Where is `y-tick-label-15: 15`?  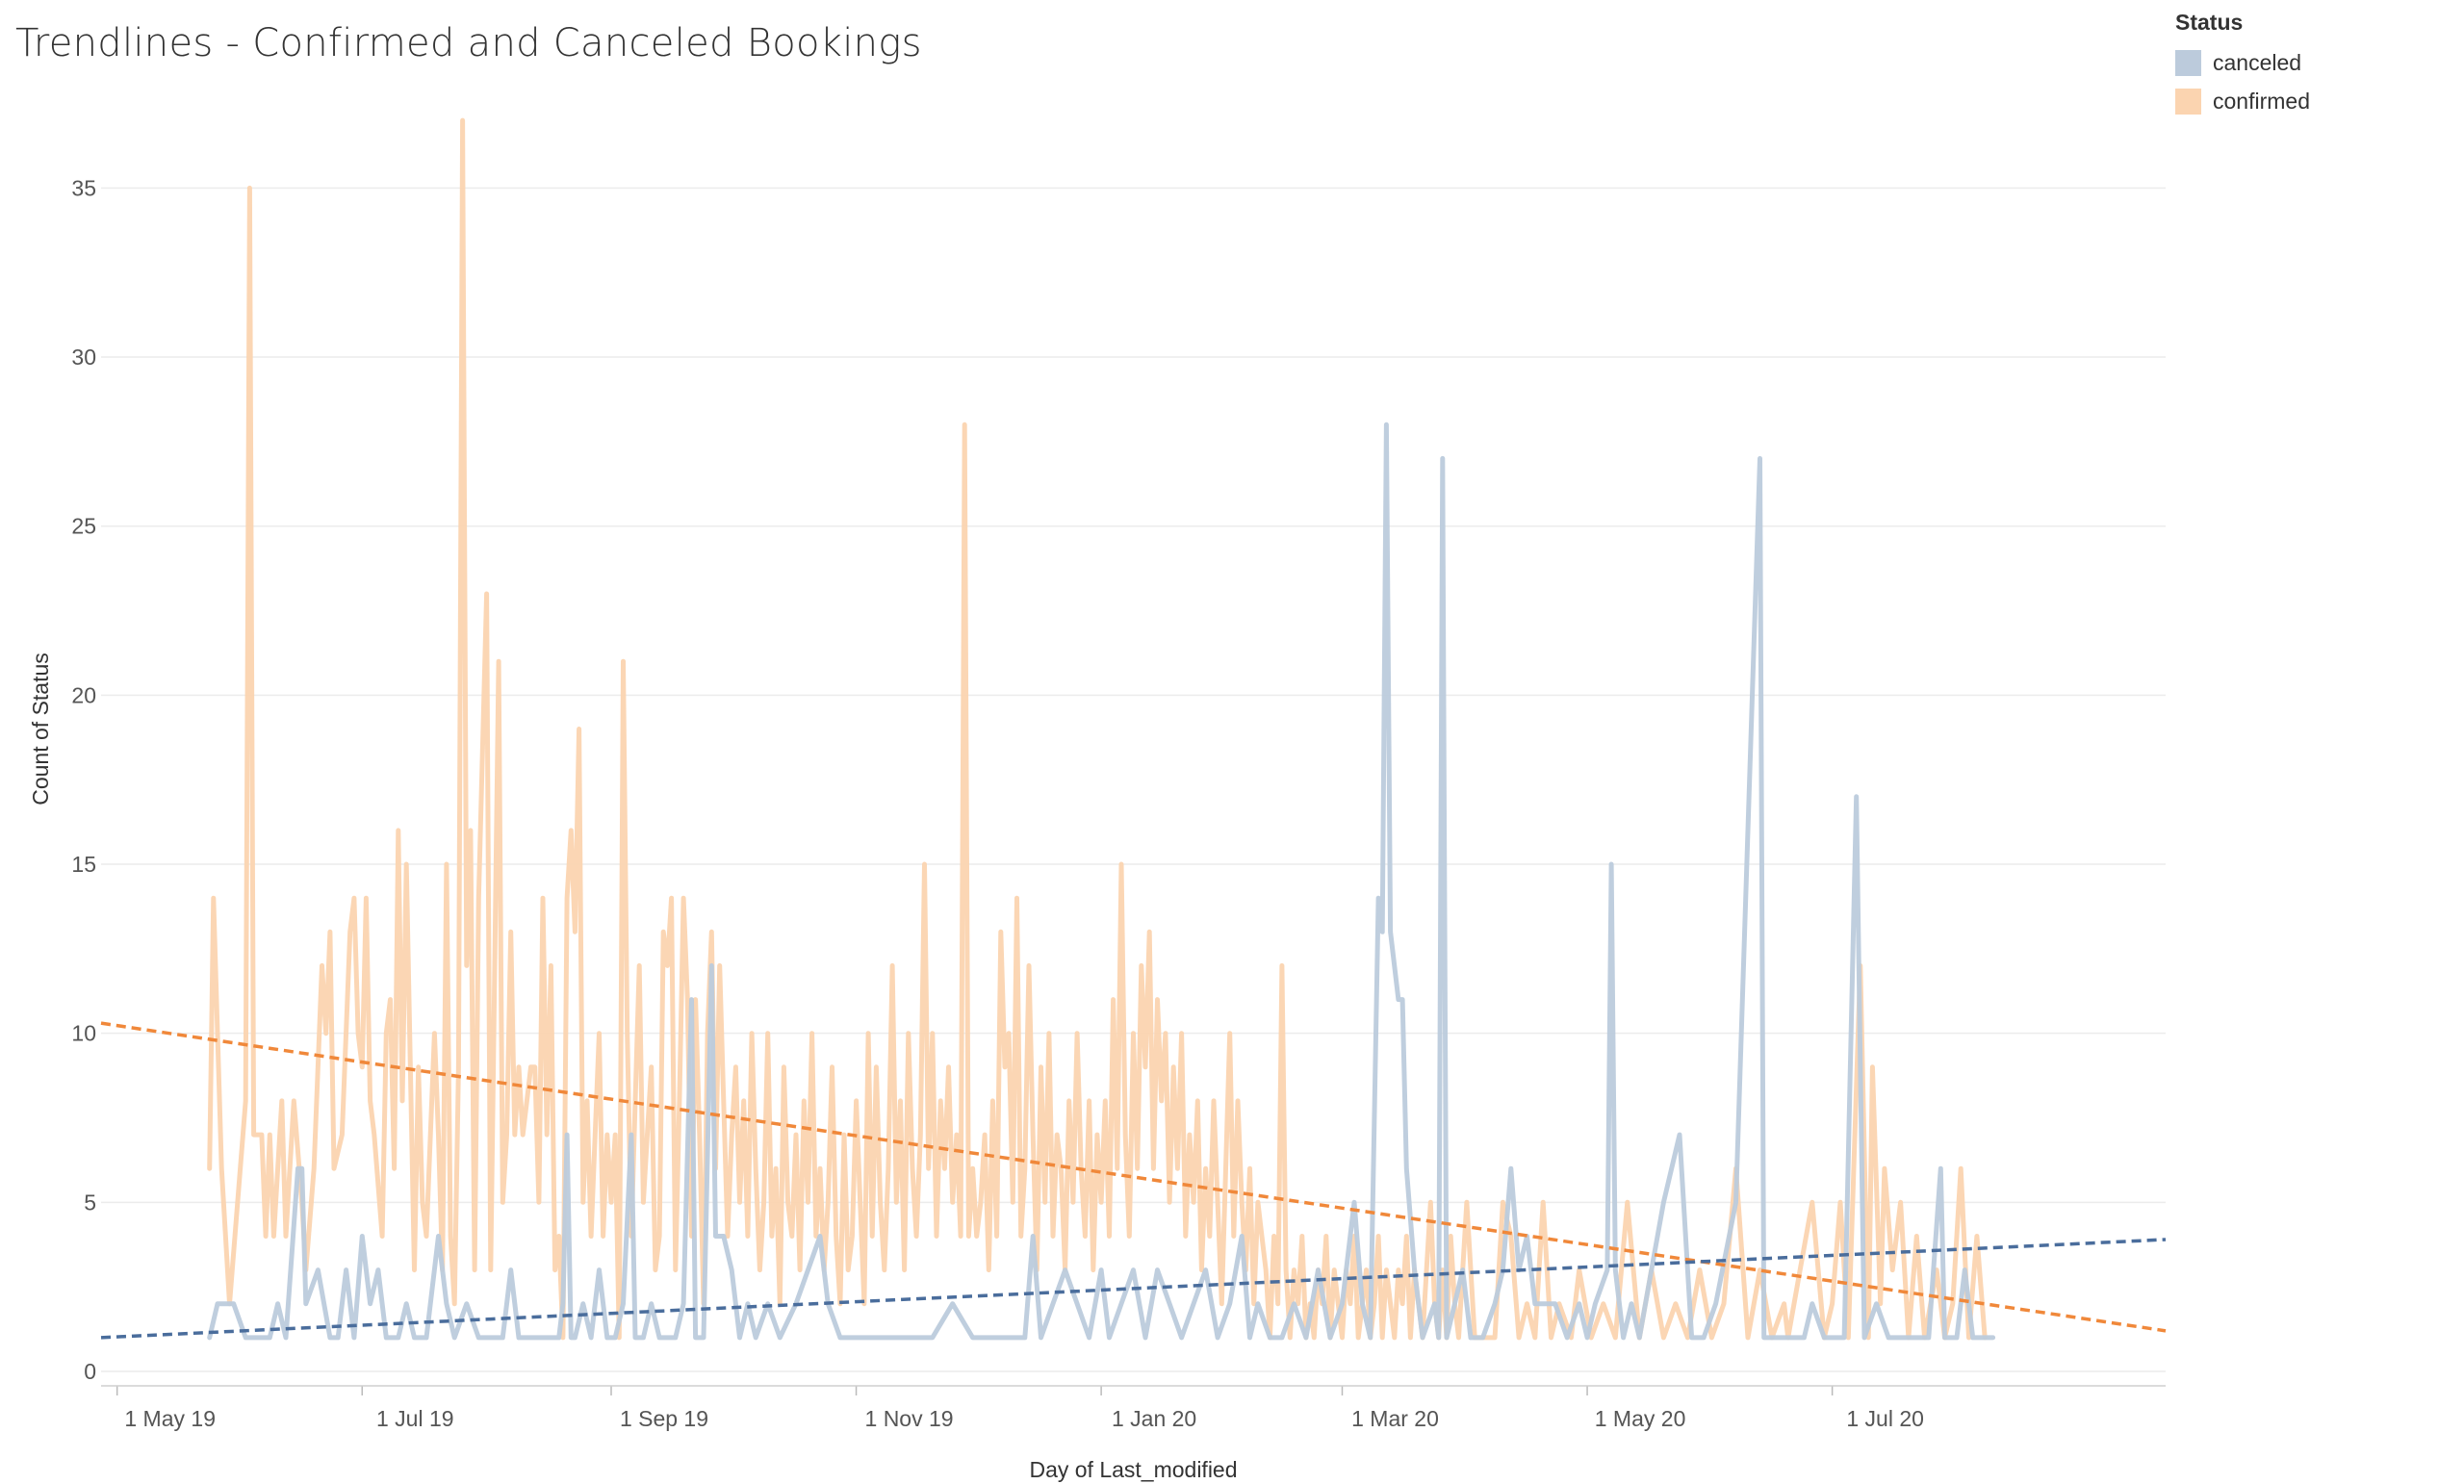 y-tick-label-15: 15 is located at coordinates (83, 864).